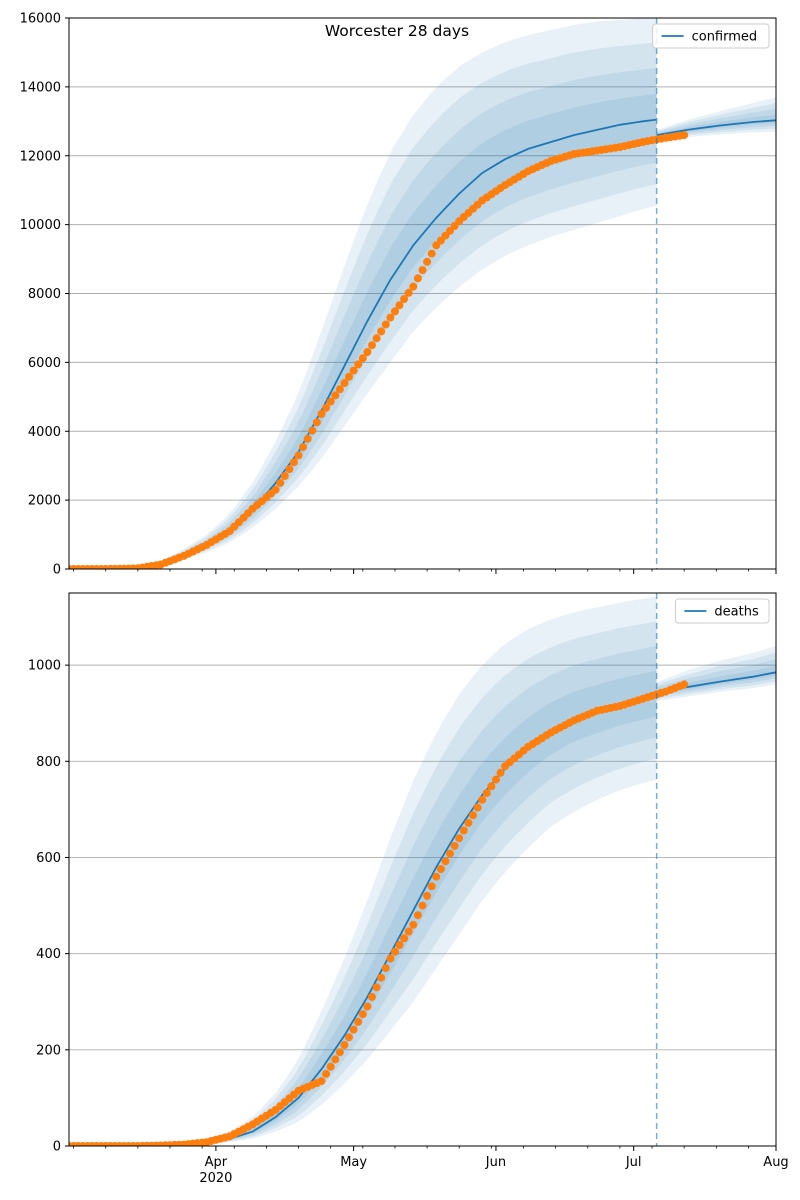 This screenshot has height=1200, width=800. Describe the element at coordinates (397, 31) in the screenshot. I see `figure-title: Worcester 28 days` at that location.